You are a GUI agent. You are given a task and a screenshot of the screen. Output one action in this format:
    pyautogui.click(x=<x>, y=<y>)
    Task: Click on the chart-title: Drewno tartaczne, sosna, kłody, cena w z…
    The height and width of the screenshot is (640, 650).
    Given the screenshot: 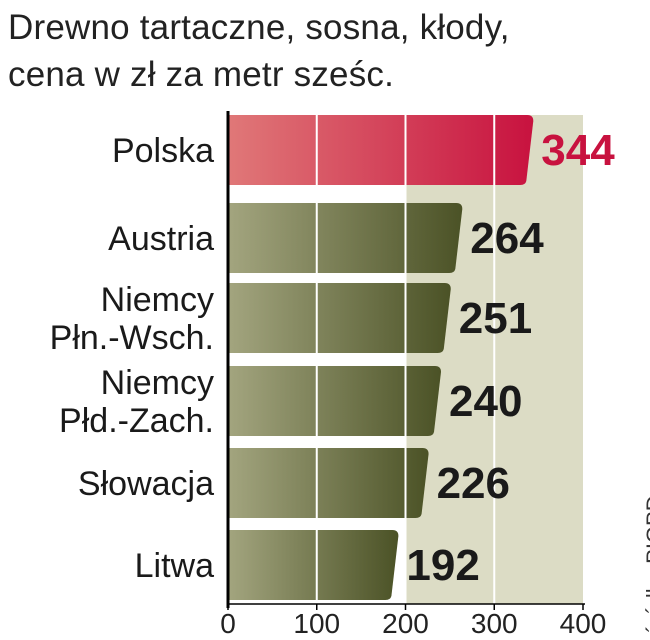 What is the action you would take?
    pyautogui.click(x=259, y=51)
    